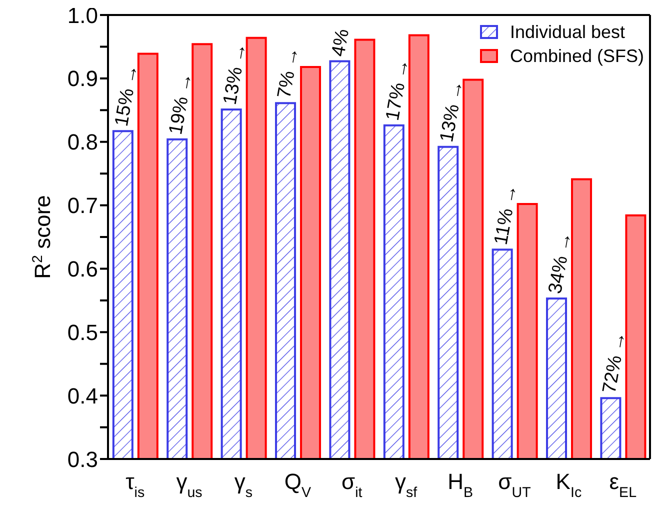  What do you see at coordinates (341, 42) in the screenshot?
I see `annotation: 4%` at bounding box center [341, 42].